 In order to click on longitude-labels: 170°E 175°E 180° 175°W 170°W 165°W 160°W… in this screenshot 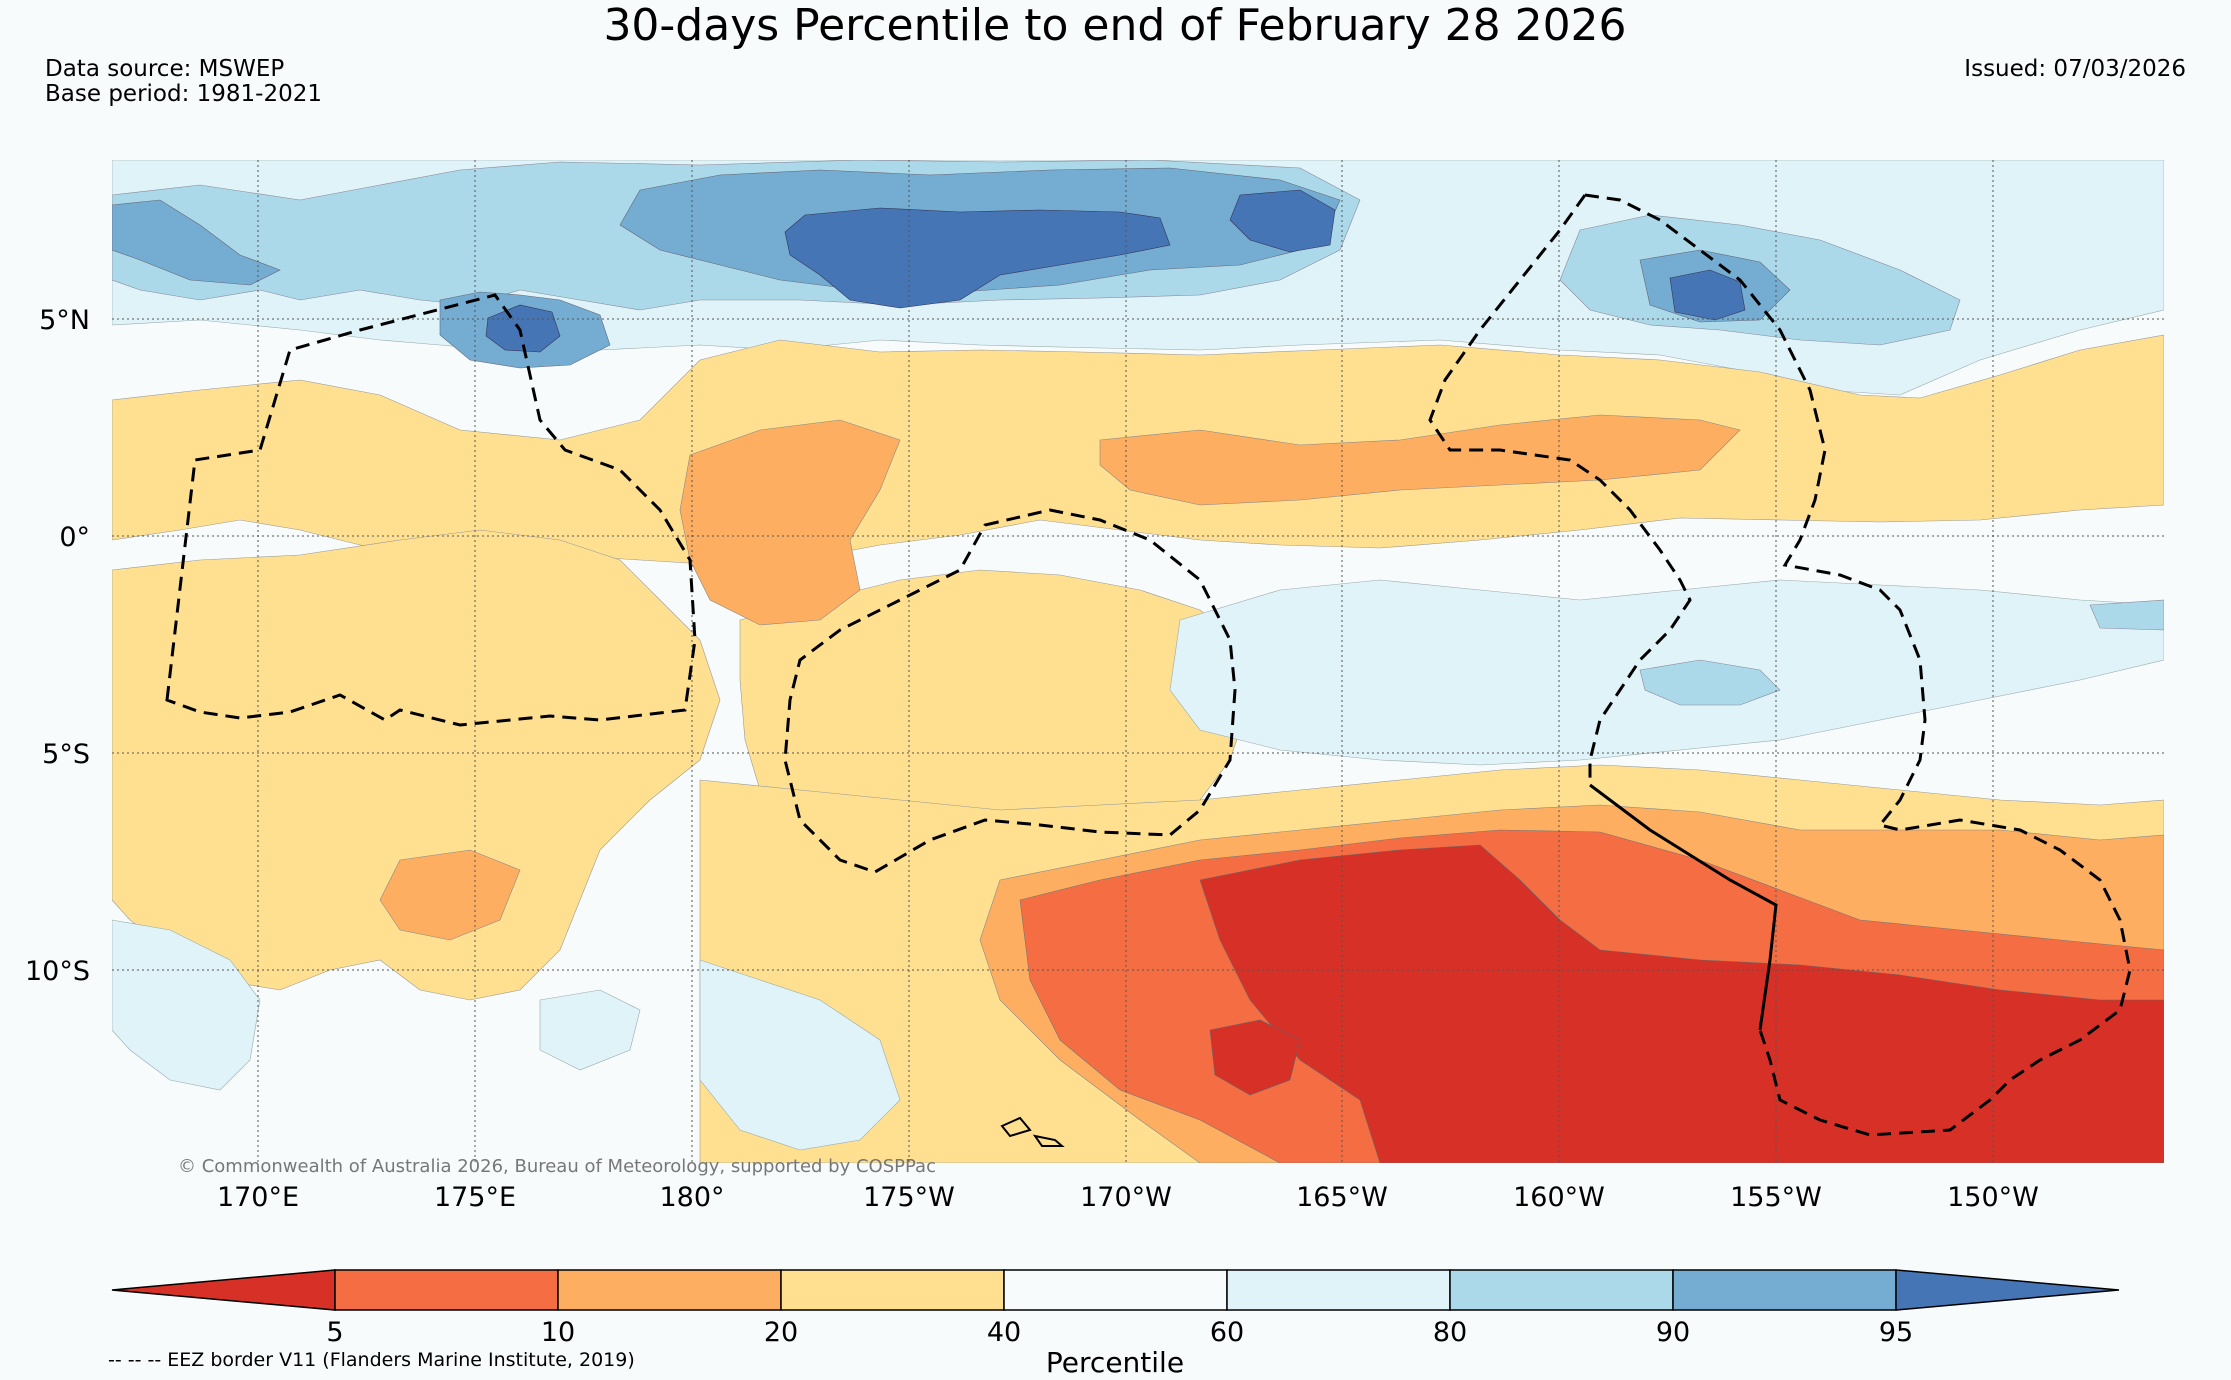, I will do `click(1128, 1197)`.